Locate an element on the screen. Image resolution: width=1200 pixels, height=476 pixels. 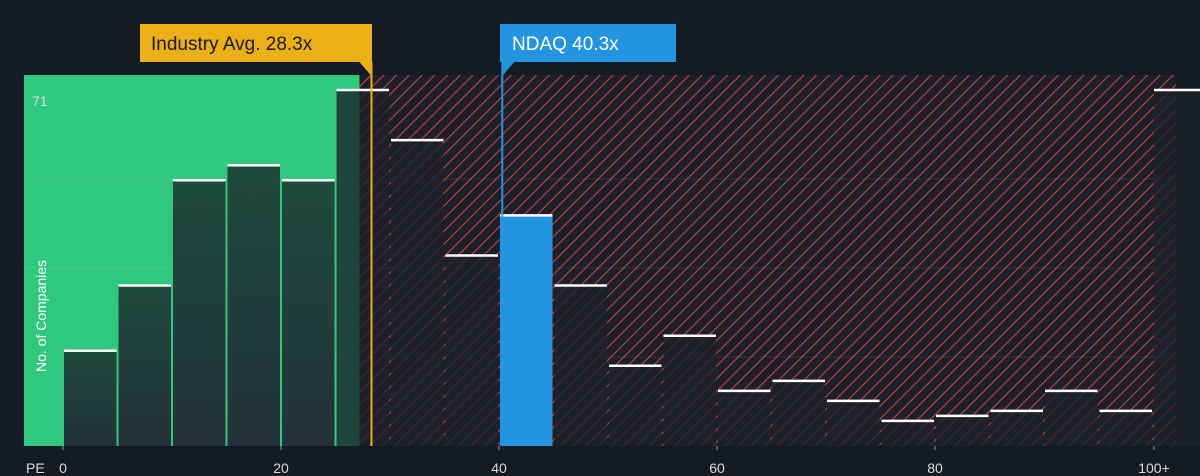
x-tick-label: 100+ is located at coordinates (1154, 468).